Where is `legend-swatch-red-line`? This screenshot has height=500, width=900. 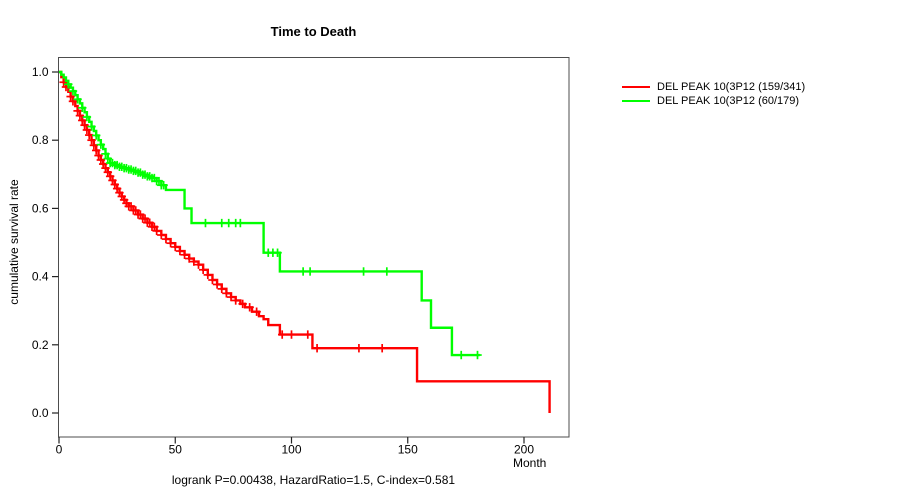
legend-swatch-red-line is located at coordinates (636, 87).